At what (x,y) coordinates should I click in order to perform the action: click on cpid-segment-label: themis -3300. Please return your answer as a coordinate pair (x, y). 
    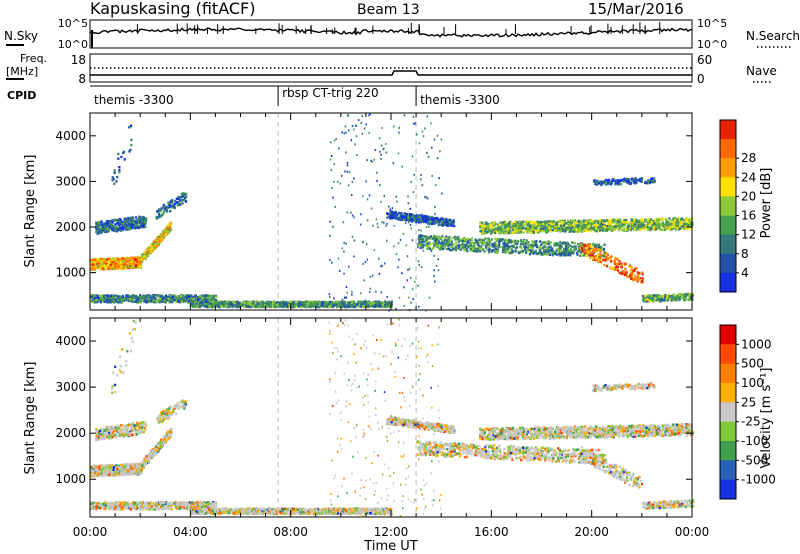
    Looking at the image, I should click on (134, 100).